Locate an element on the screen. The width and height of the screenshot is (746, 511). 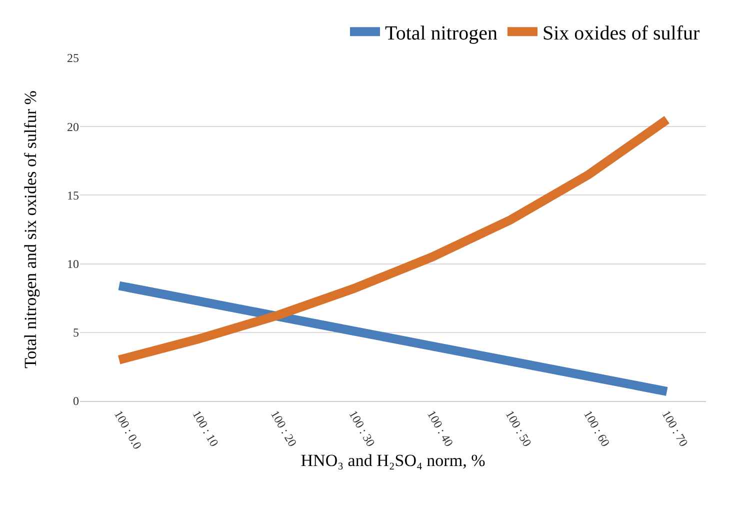
y-tick-label: 10 is located at coordinates (73, 264).